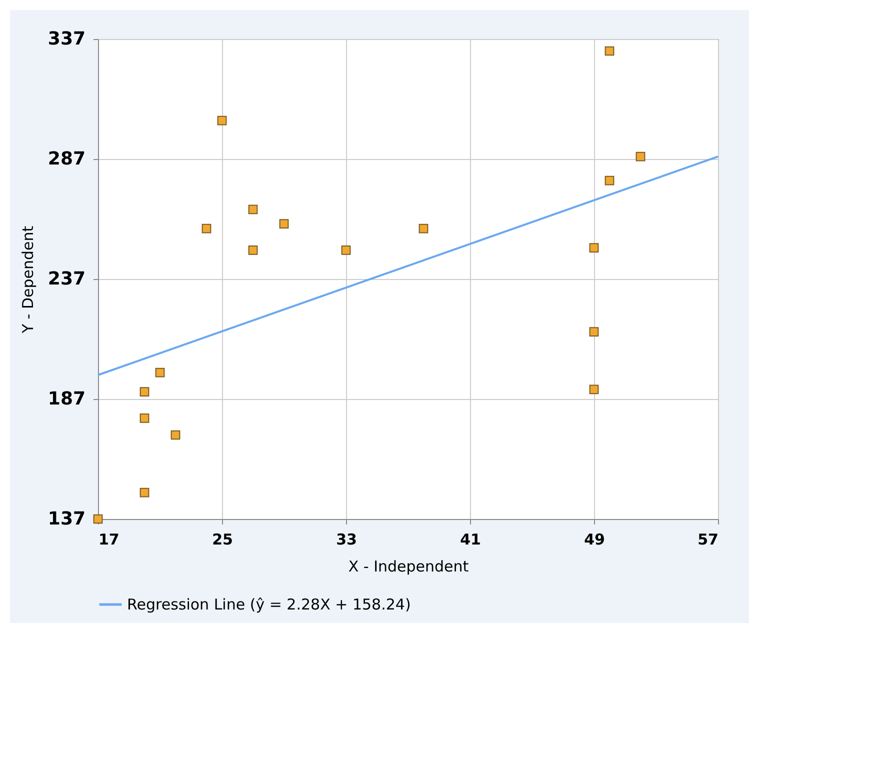  What do you see at coordinates (67, 399) in the screenshot?
I see `y-tick-label: 187` at bounding box center [67, 399].